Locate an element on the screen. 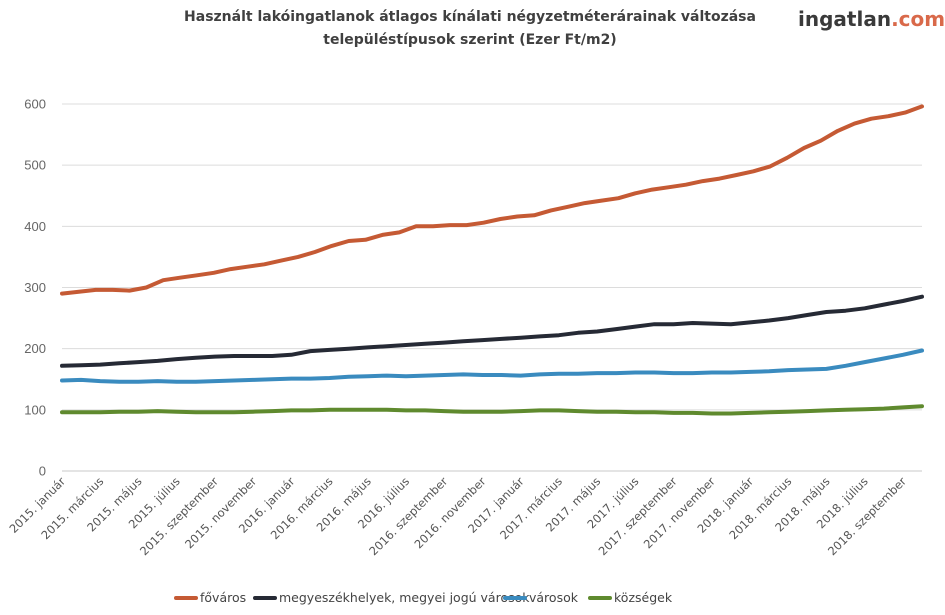 This screenshot has height=615, width=945. y-tick-label: 500 is located at coordinates (35, 165).